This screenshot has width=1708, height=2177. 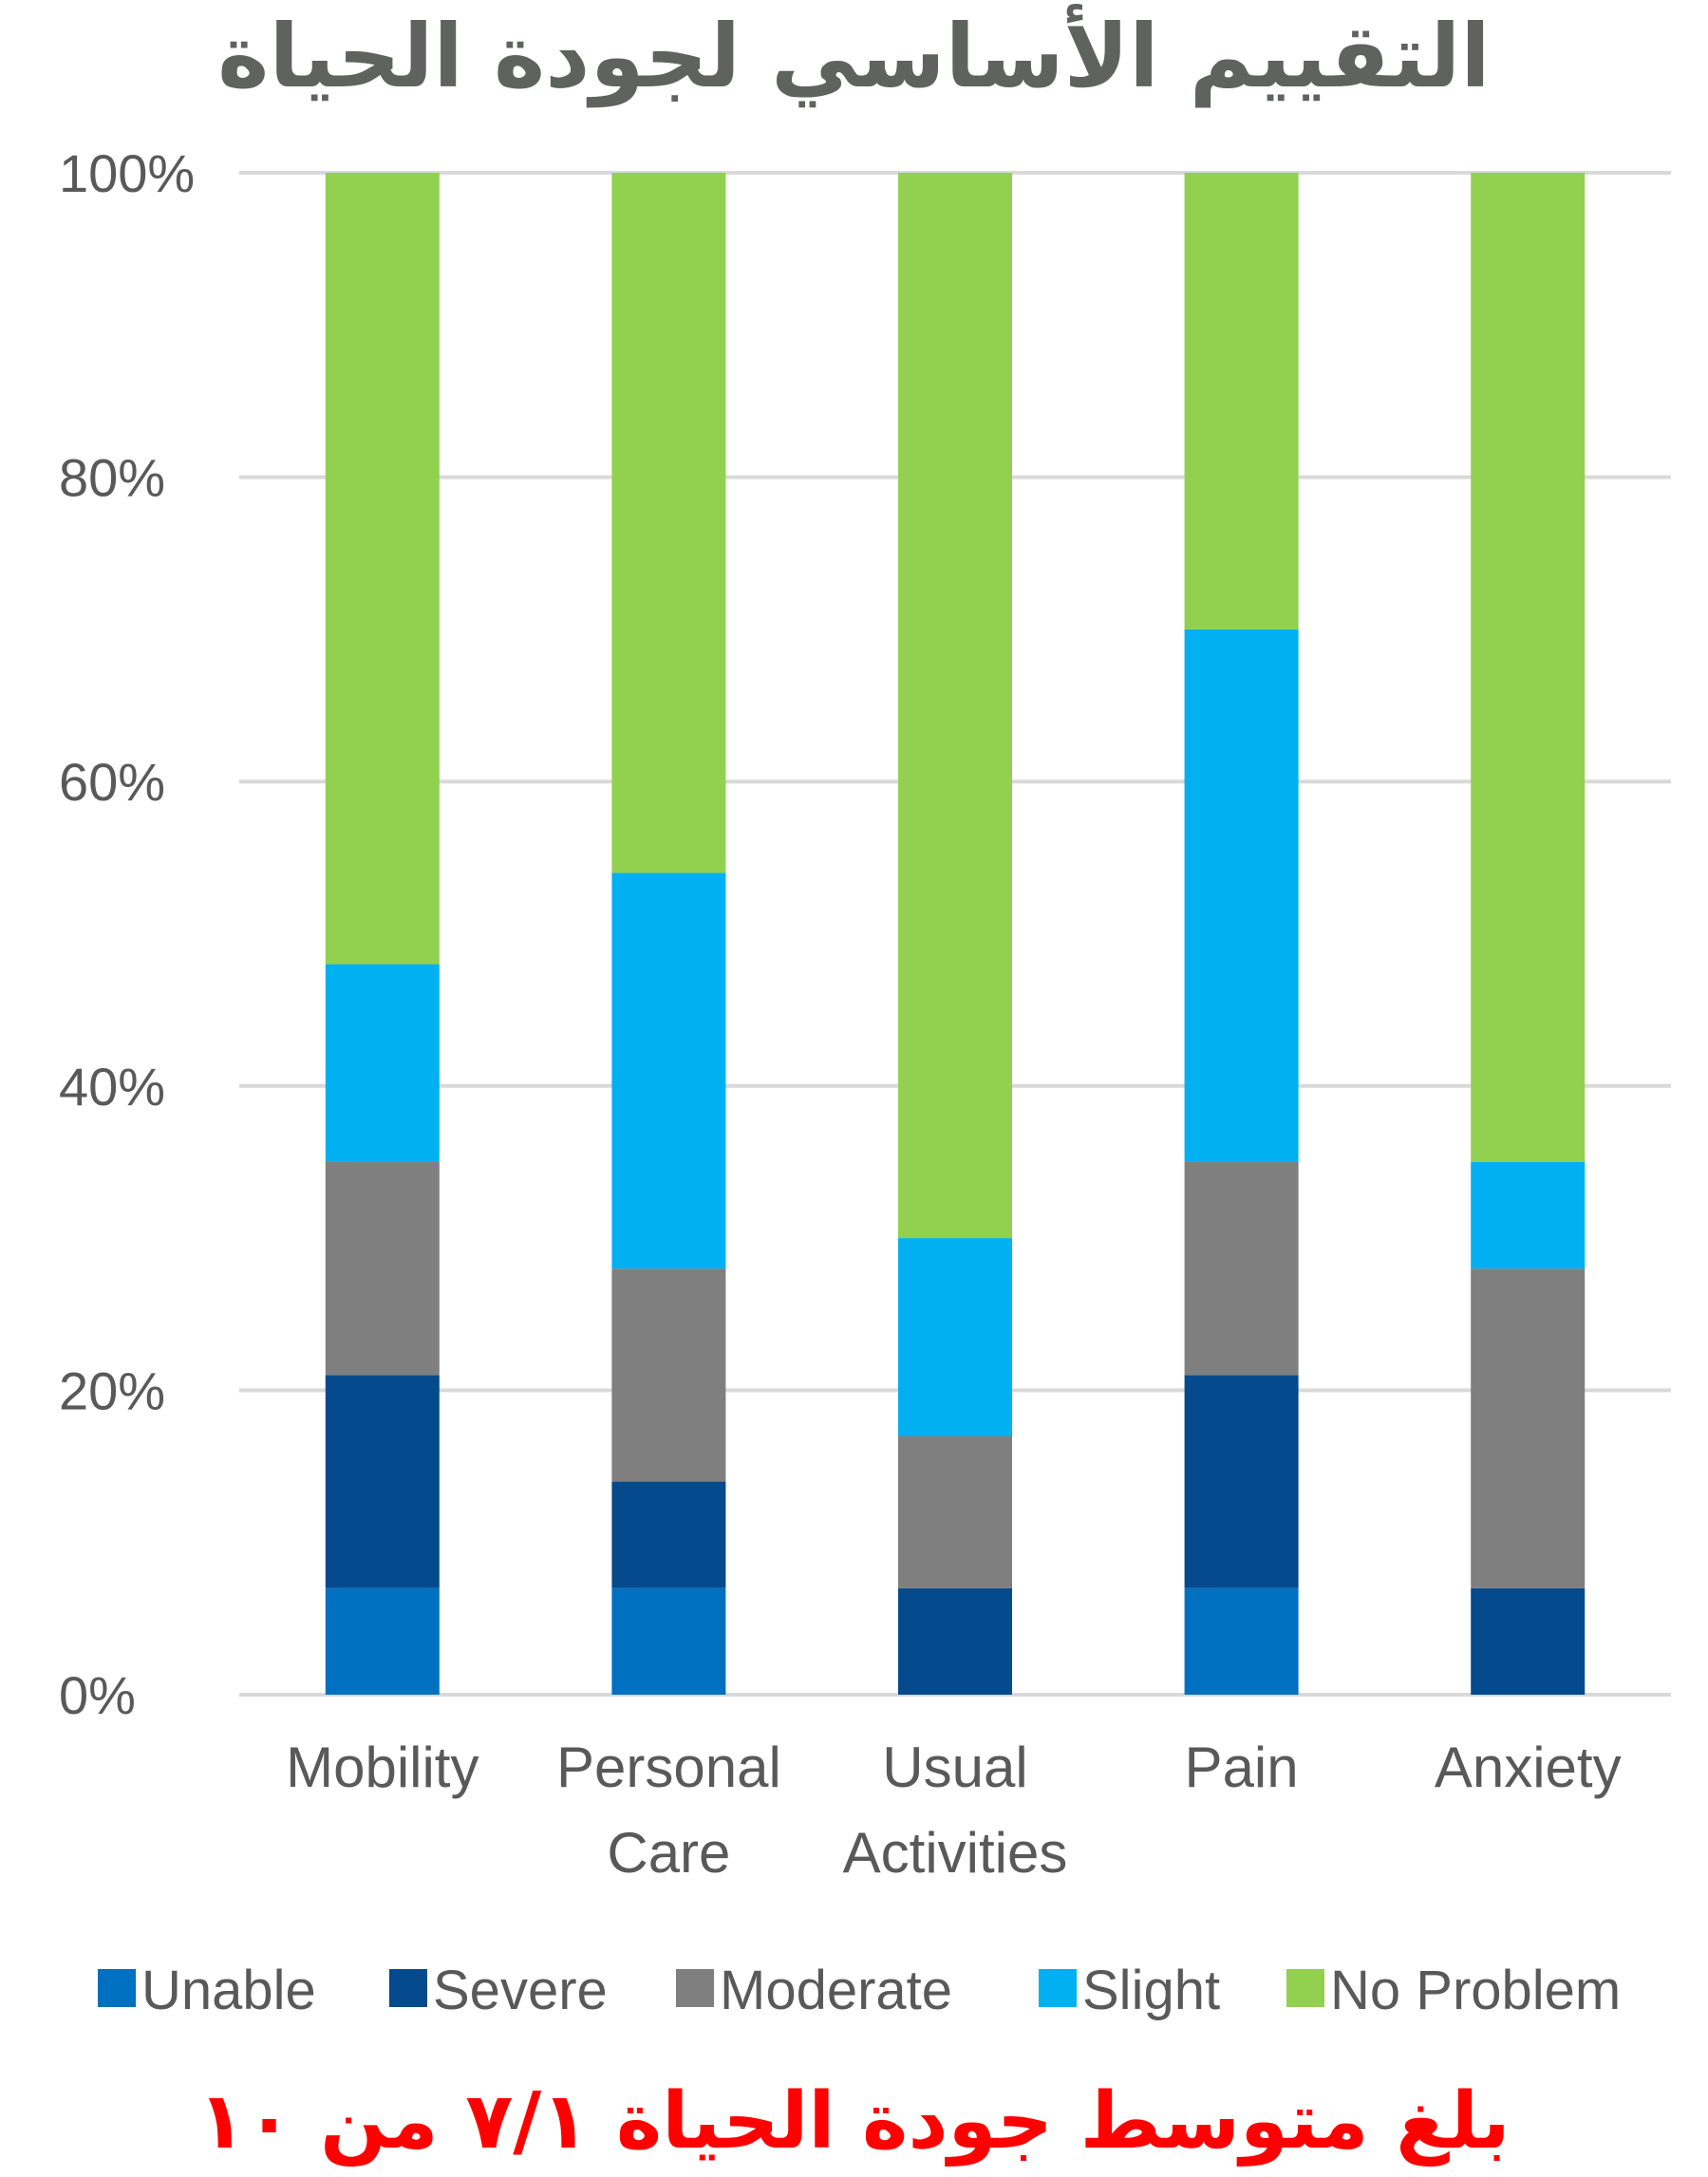 I want to click on x-tick-label: Anxiety, so click(x=1528, y=1768).